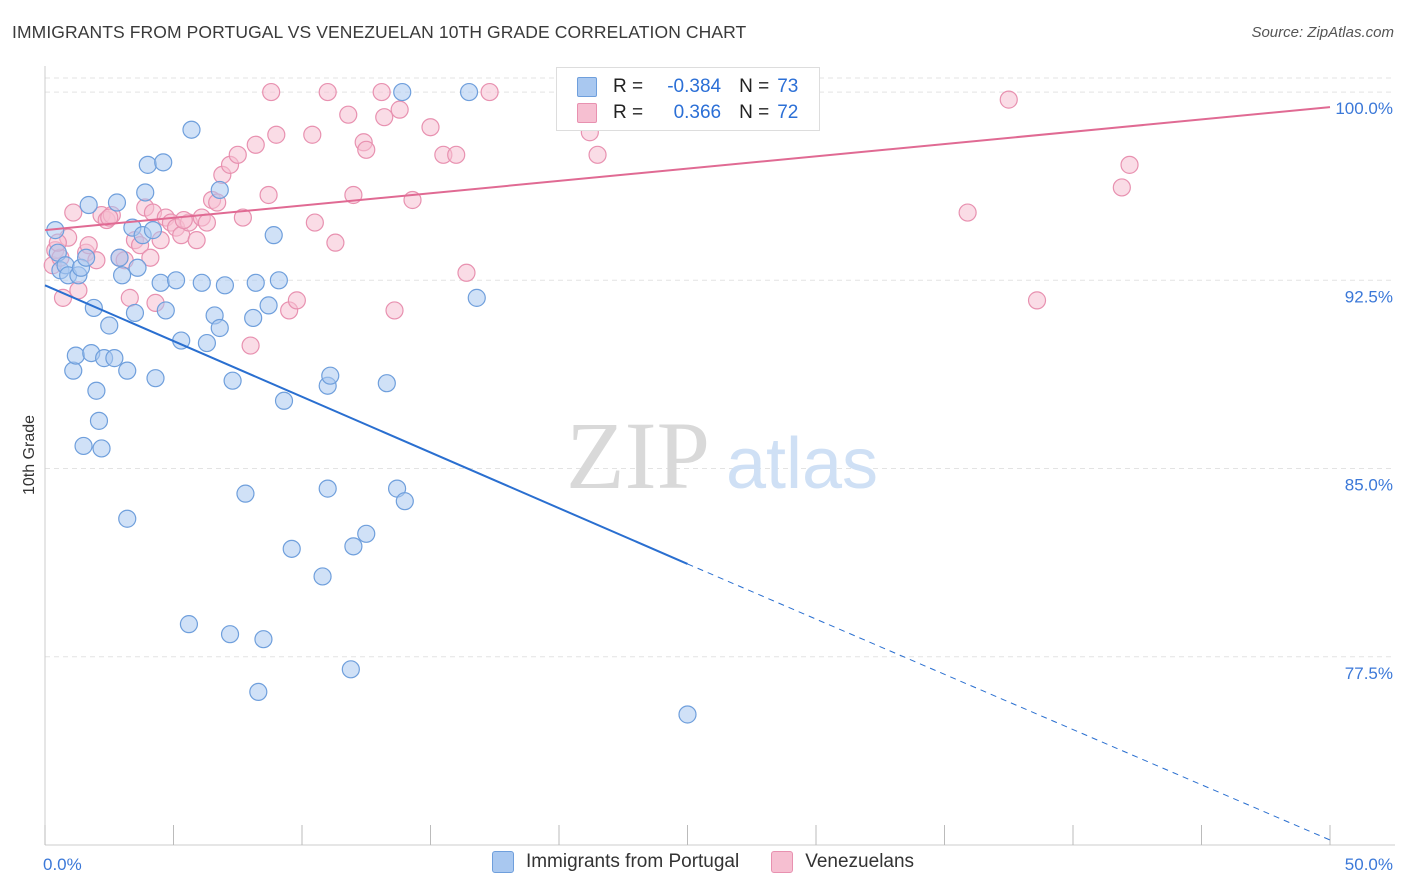 The width and height of the screenshot is (1406, 892). I want to click on legend-label-portugal: Immigrants from Portugal, so click(632, 861).